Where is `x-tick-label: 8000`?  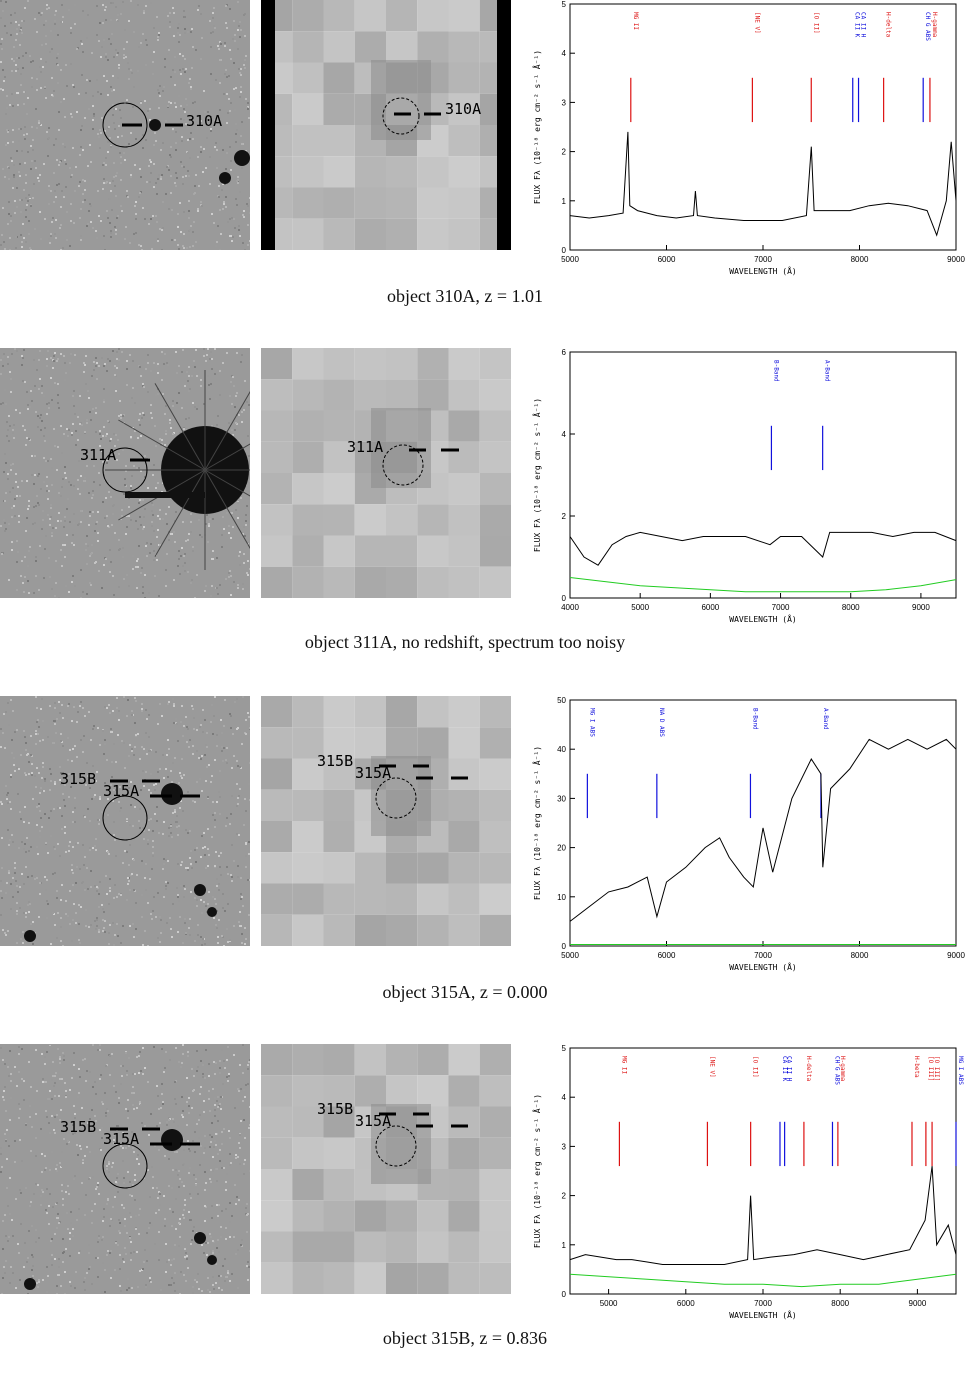 x-tick-label: 8000 is located at coordinates (840, 1303).